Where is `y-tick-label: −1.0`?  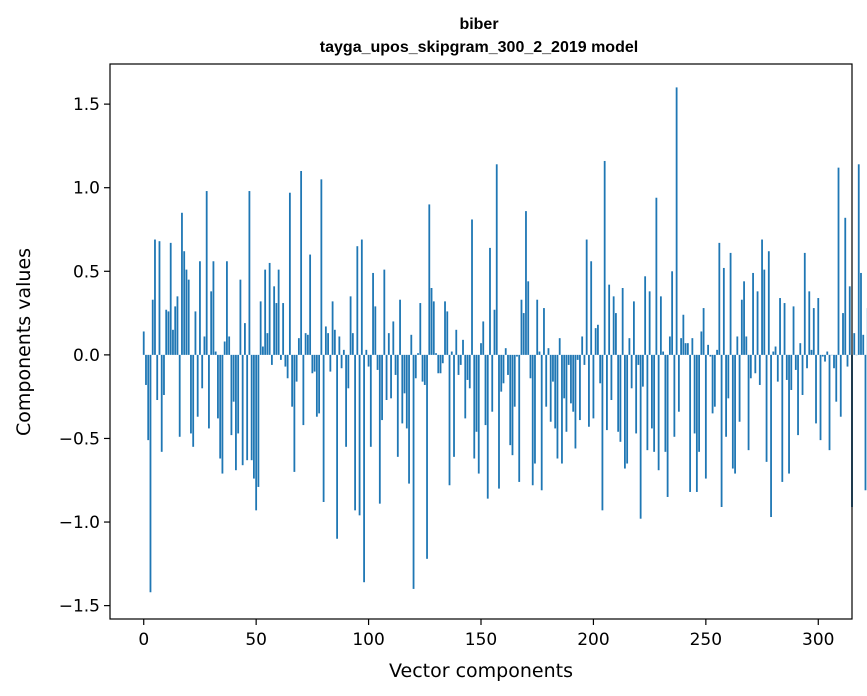
y-tick-label: −1.0 is located at coordinates (79, 523).